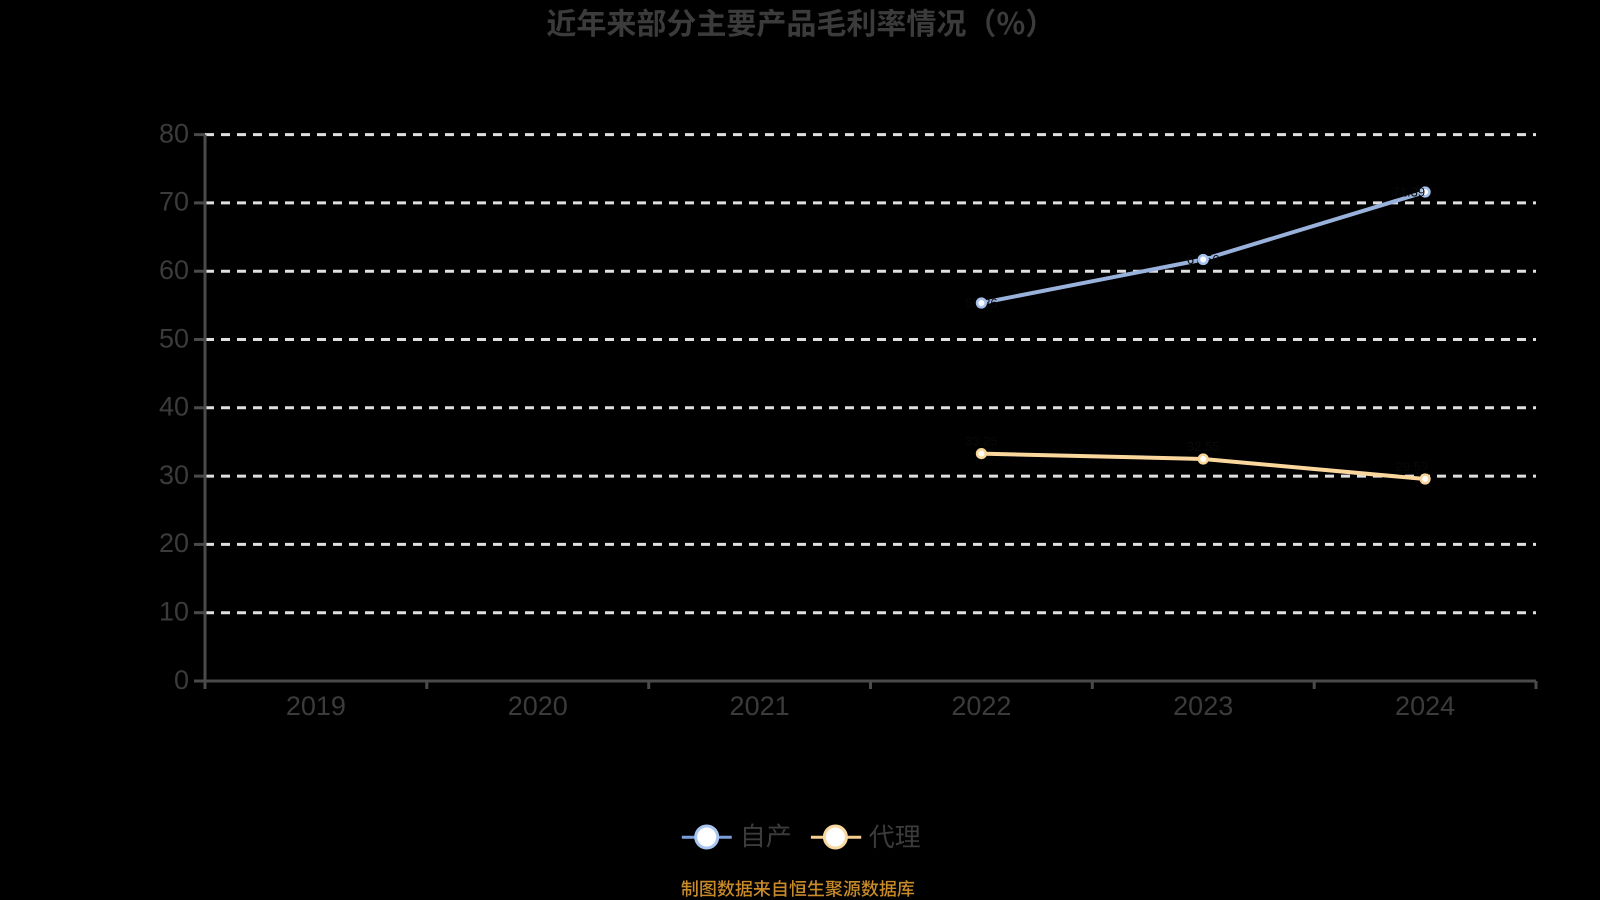 Image resolution: width=1600 pixels, height=900 pixels. What do you see at coordinates (174, 270) in the screenshot?
I see `svg-text: 60` at bounding box center [174, 270].